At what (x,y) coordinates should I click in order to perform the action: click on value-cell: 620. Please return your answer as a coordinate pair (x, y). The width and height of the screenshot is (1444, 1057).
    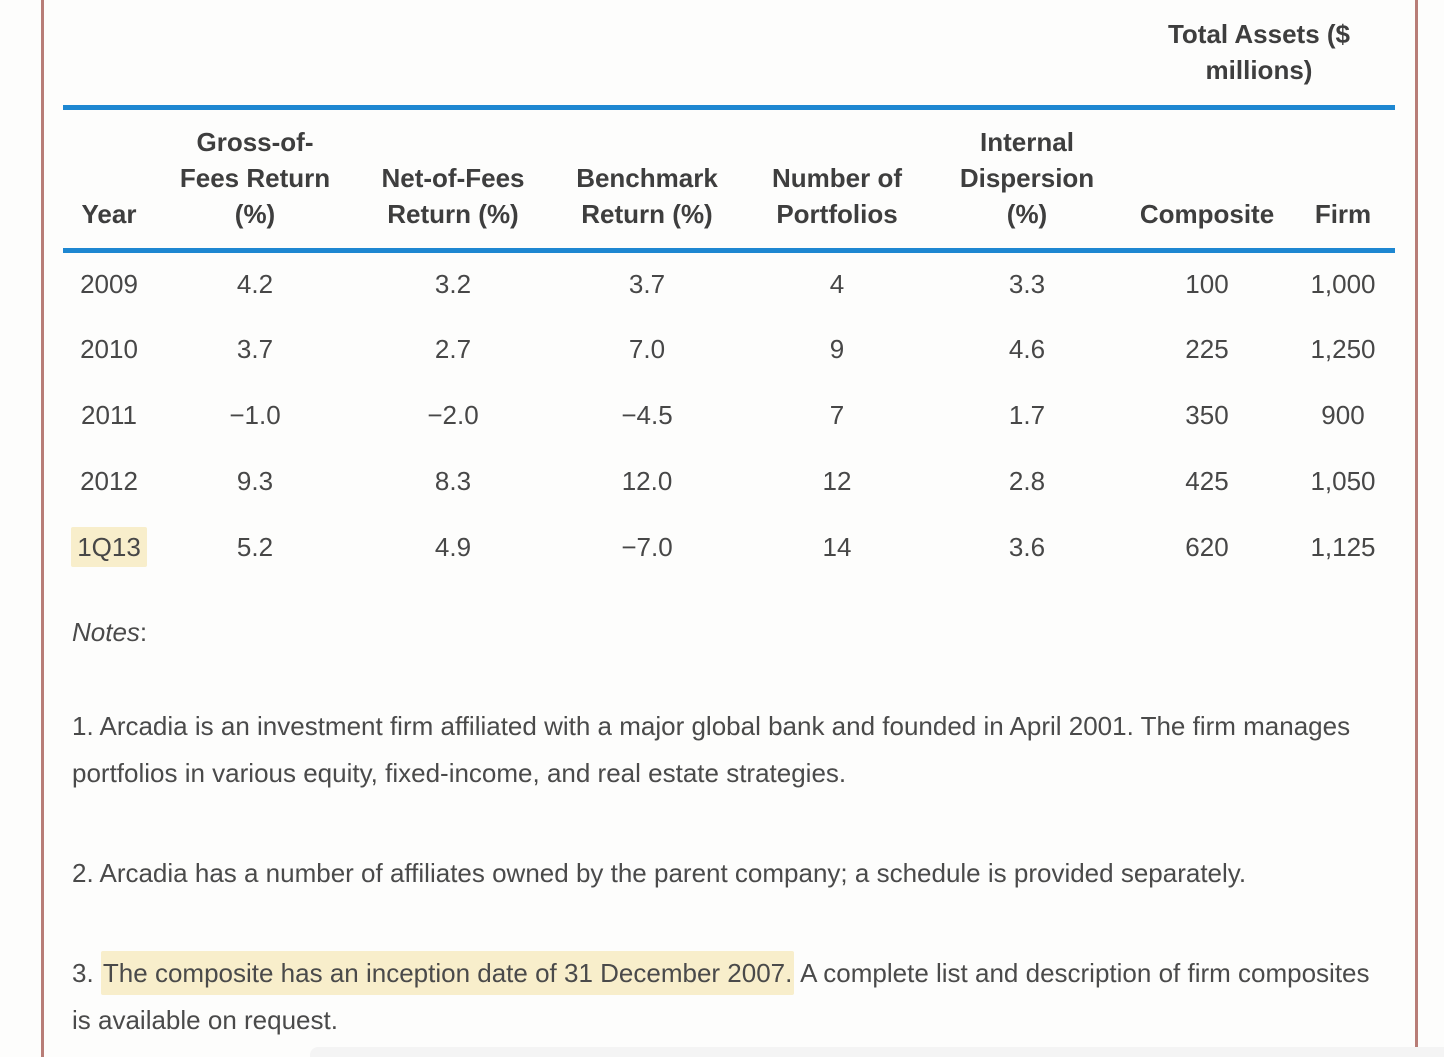
    Looking at the image, I should click on (1207, 547).